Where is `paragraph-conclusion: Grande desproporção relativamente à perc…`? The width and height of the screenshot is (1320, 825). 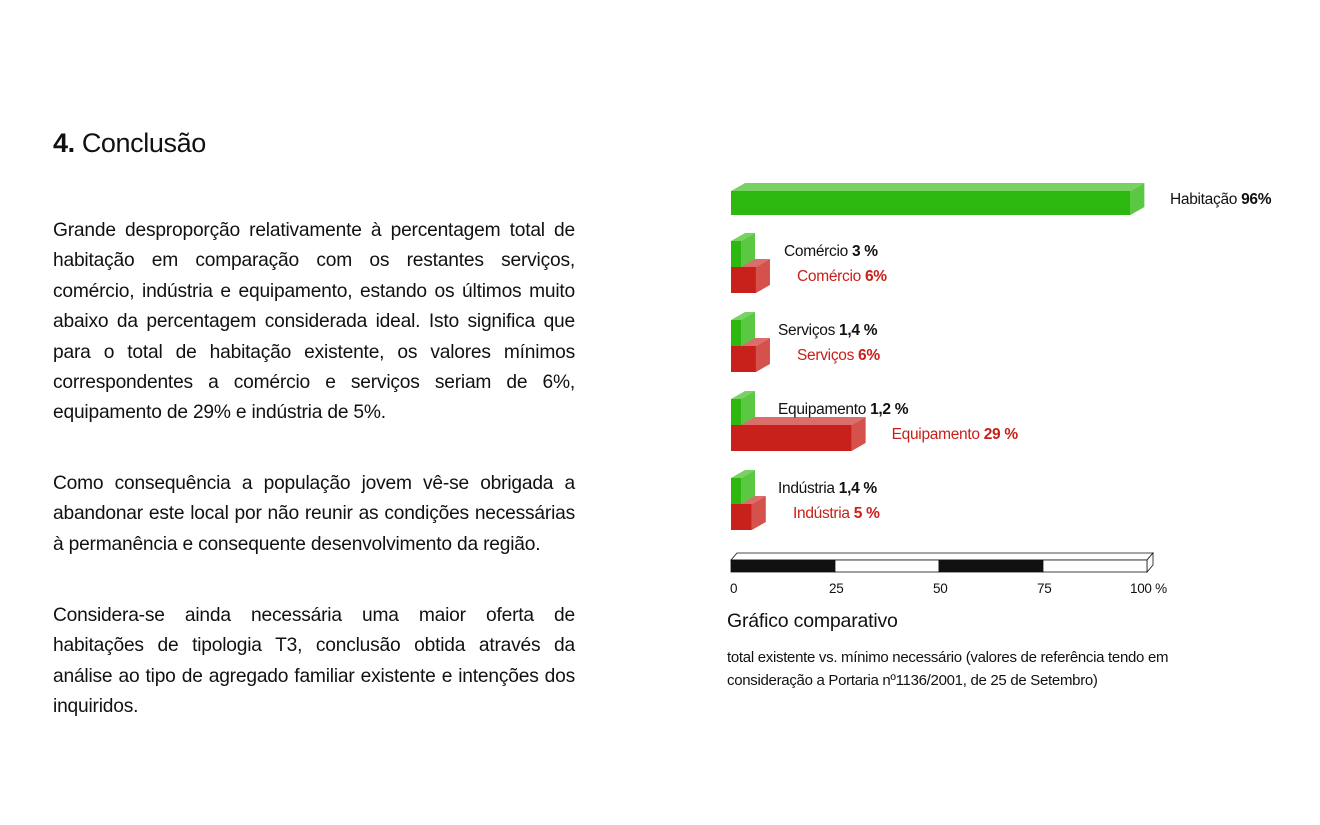 paragraph-conclusion: Grande desproporção relativamente à perc… is located at coordinates (314, 322).